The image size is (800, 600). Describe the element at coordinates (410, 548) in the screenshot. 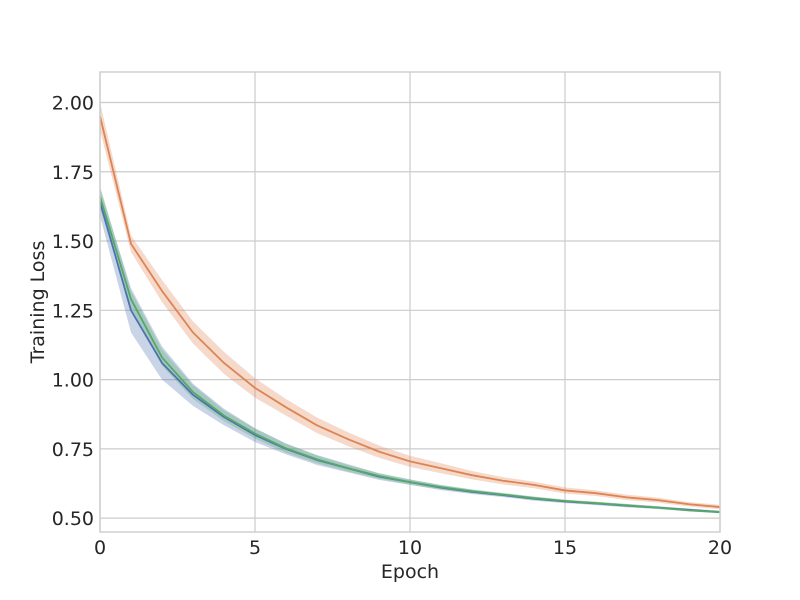

I see `x-tick-label: 10` at that location.